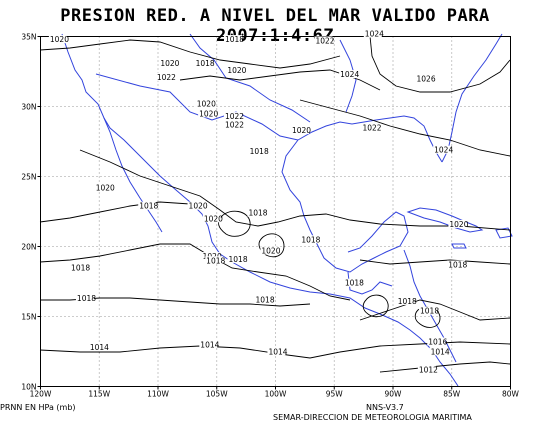 The height and width of the screenshot is (425, 550). What do you see at coordinates (370, 139) in the screenshot?
I see `coast-us-gulf` at bounding box center [370, 139].